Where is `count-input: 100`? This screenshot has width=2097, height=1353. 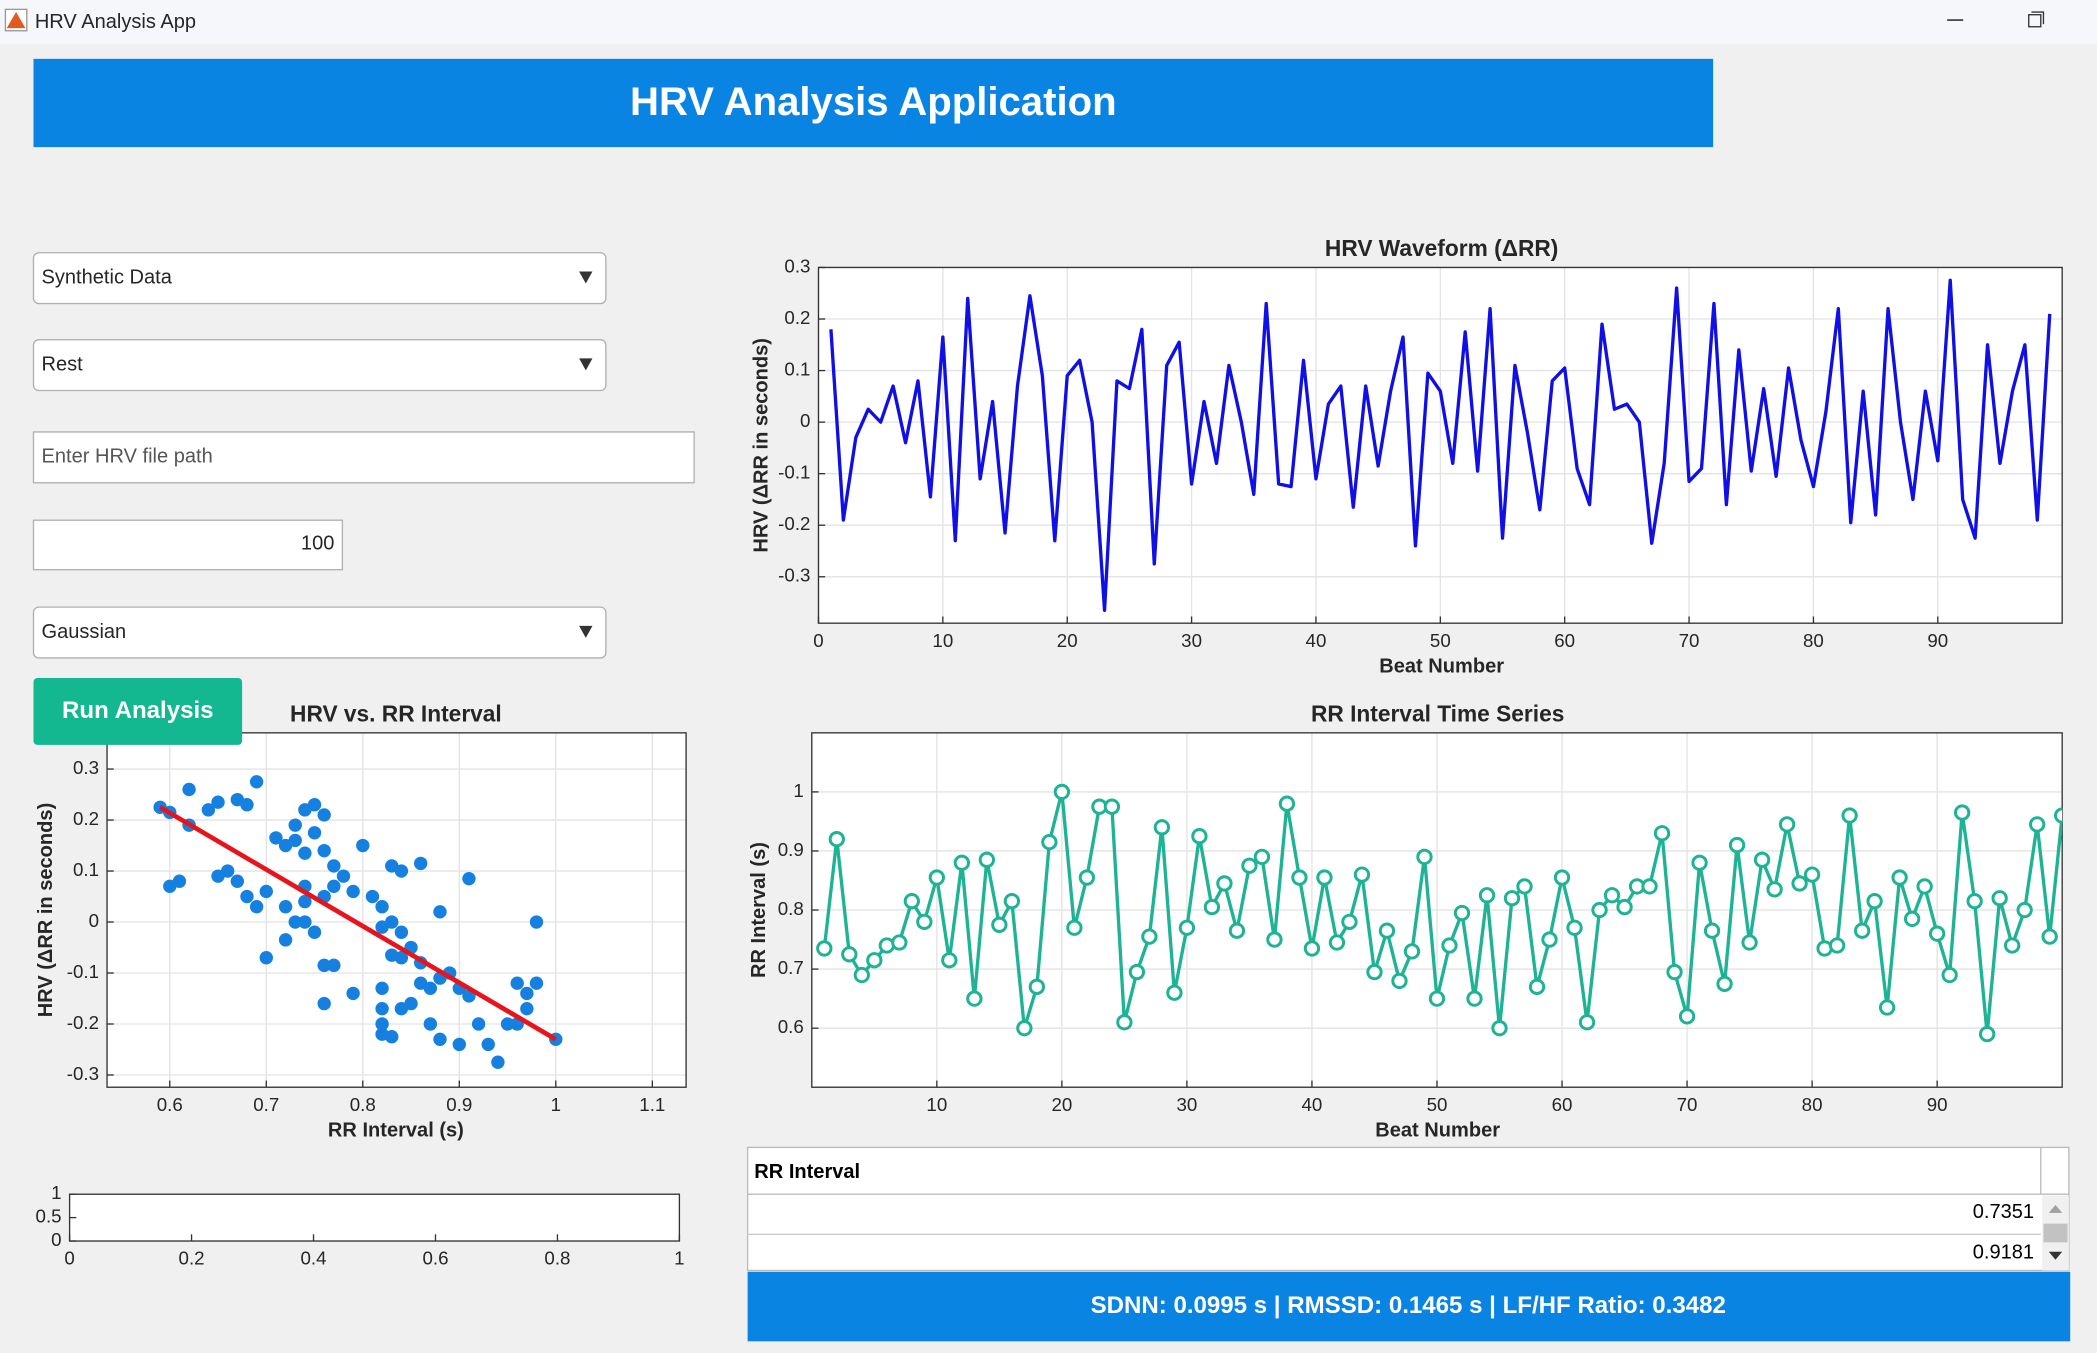 count-input: 100 is located at coordinates (188, 545).